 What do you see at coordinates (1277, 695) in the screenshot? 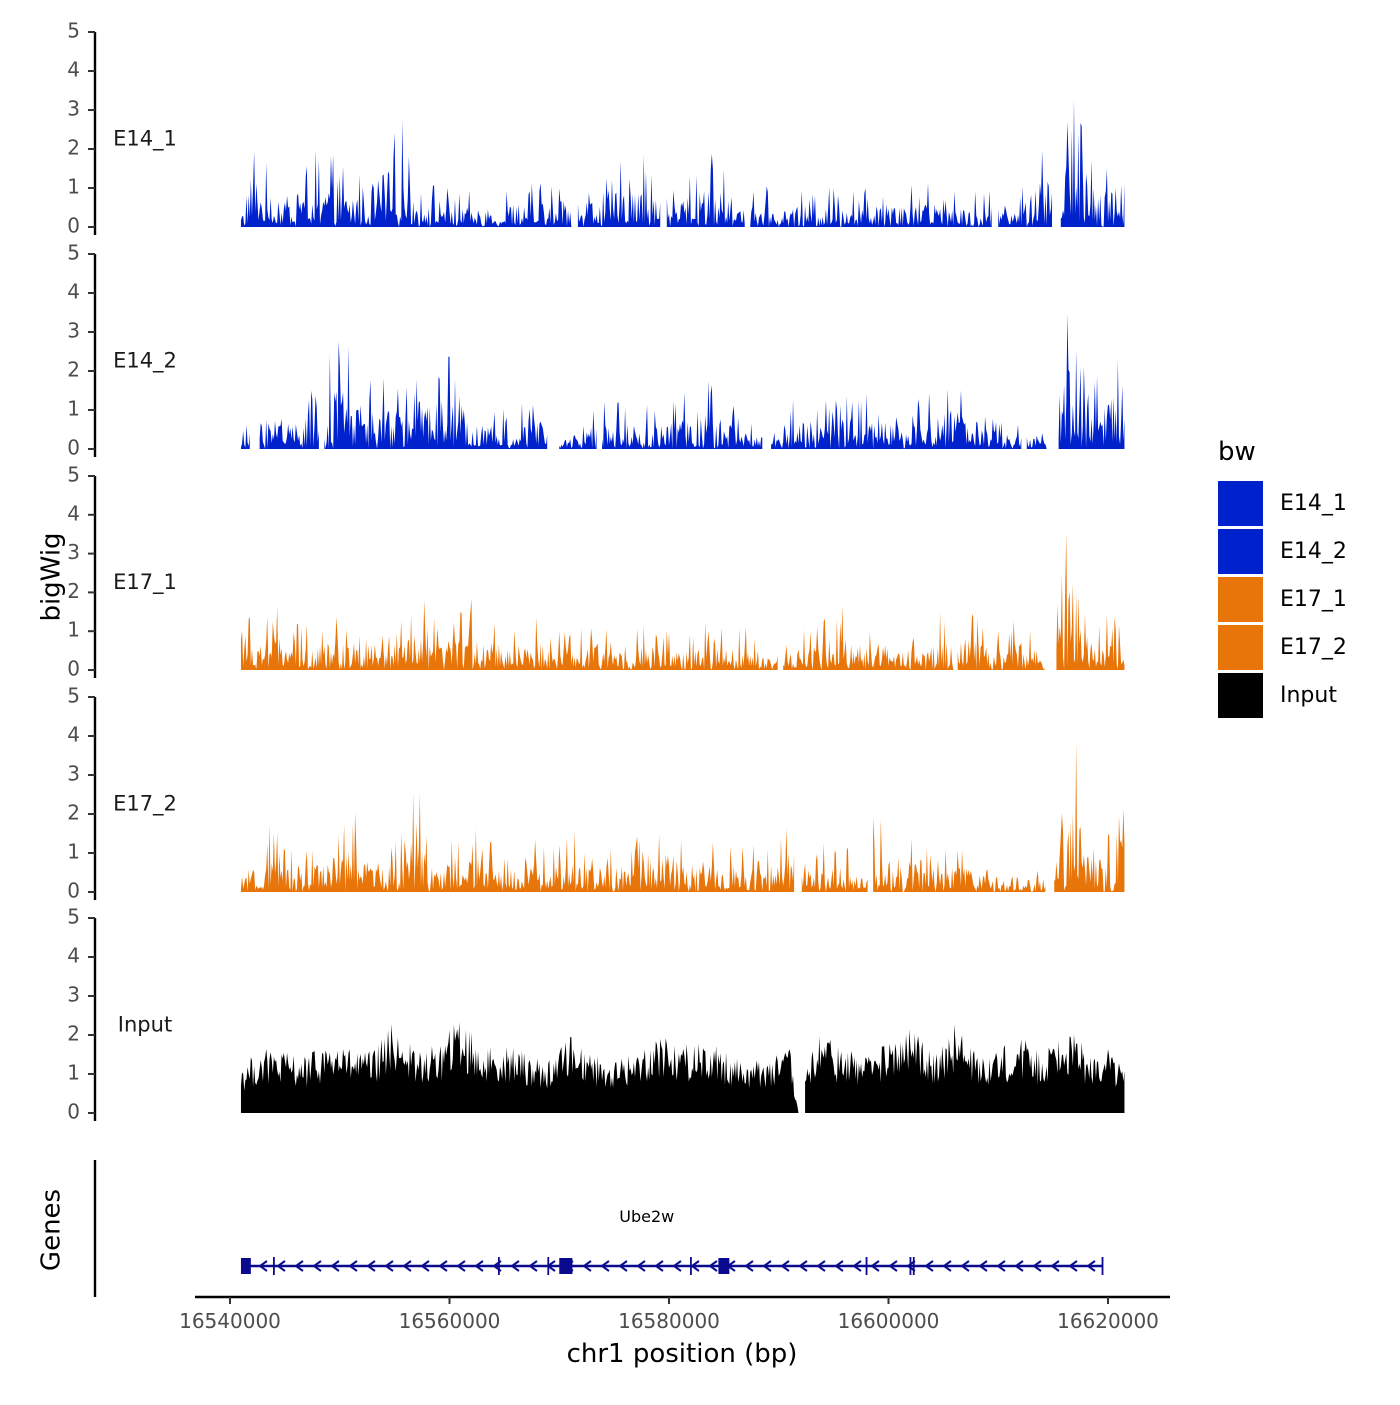
I see `legend-item-Input: Input` at bounding box center [1277, 695].